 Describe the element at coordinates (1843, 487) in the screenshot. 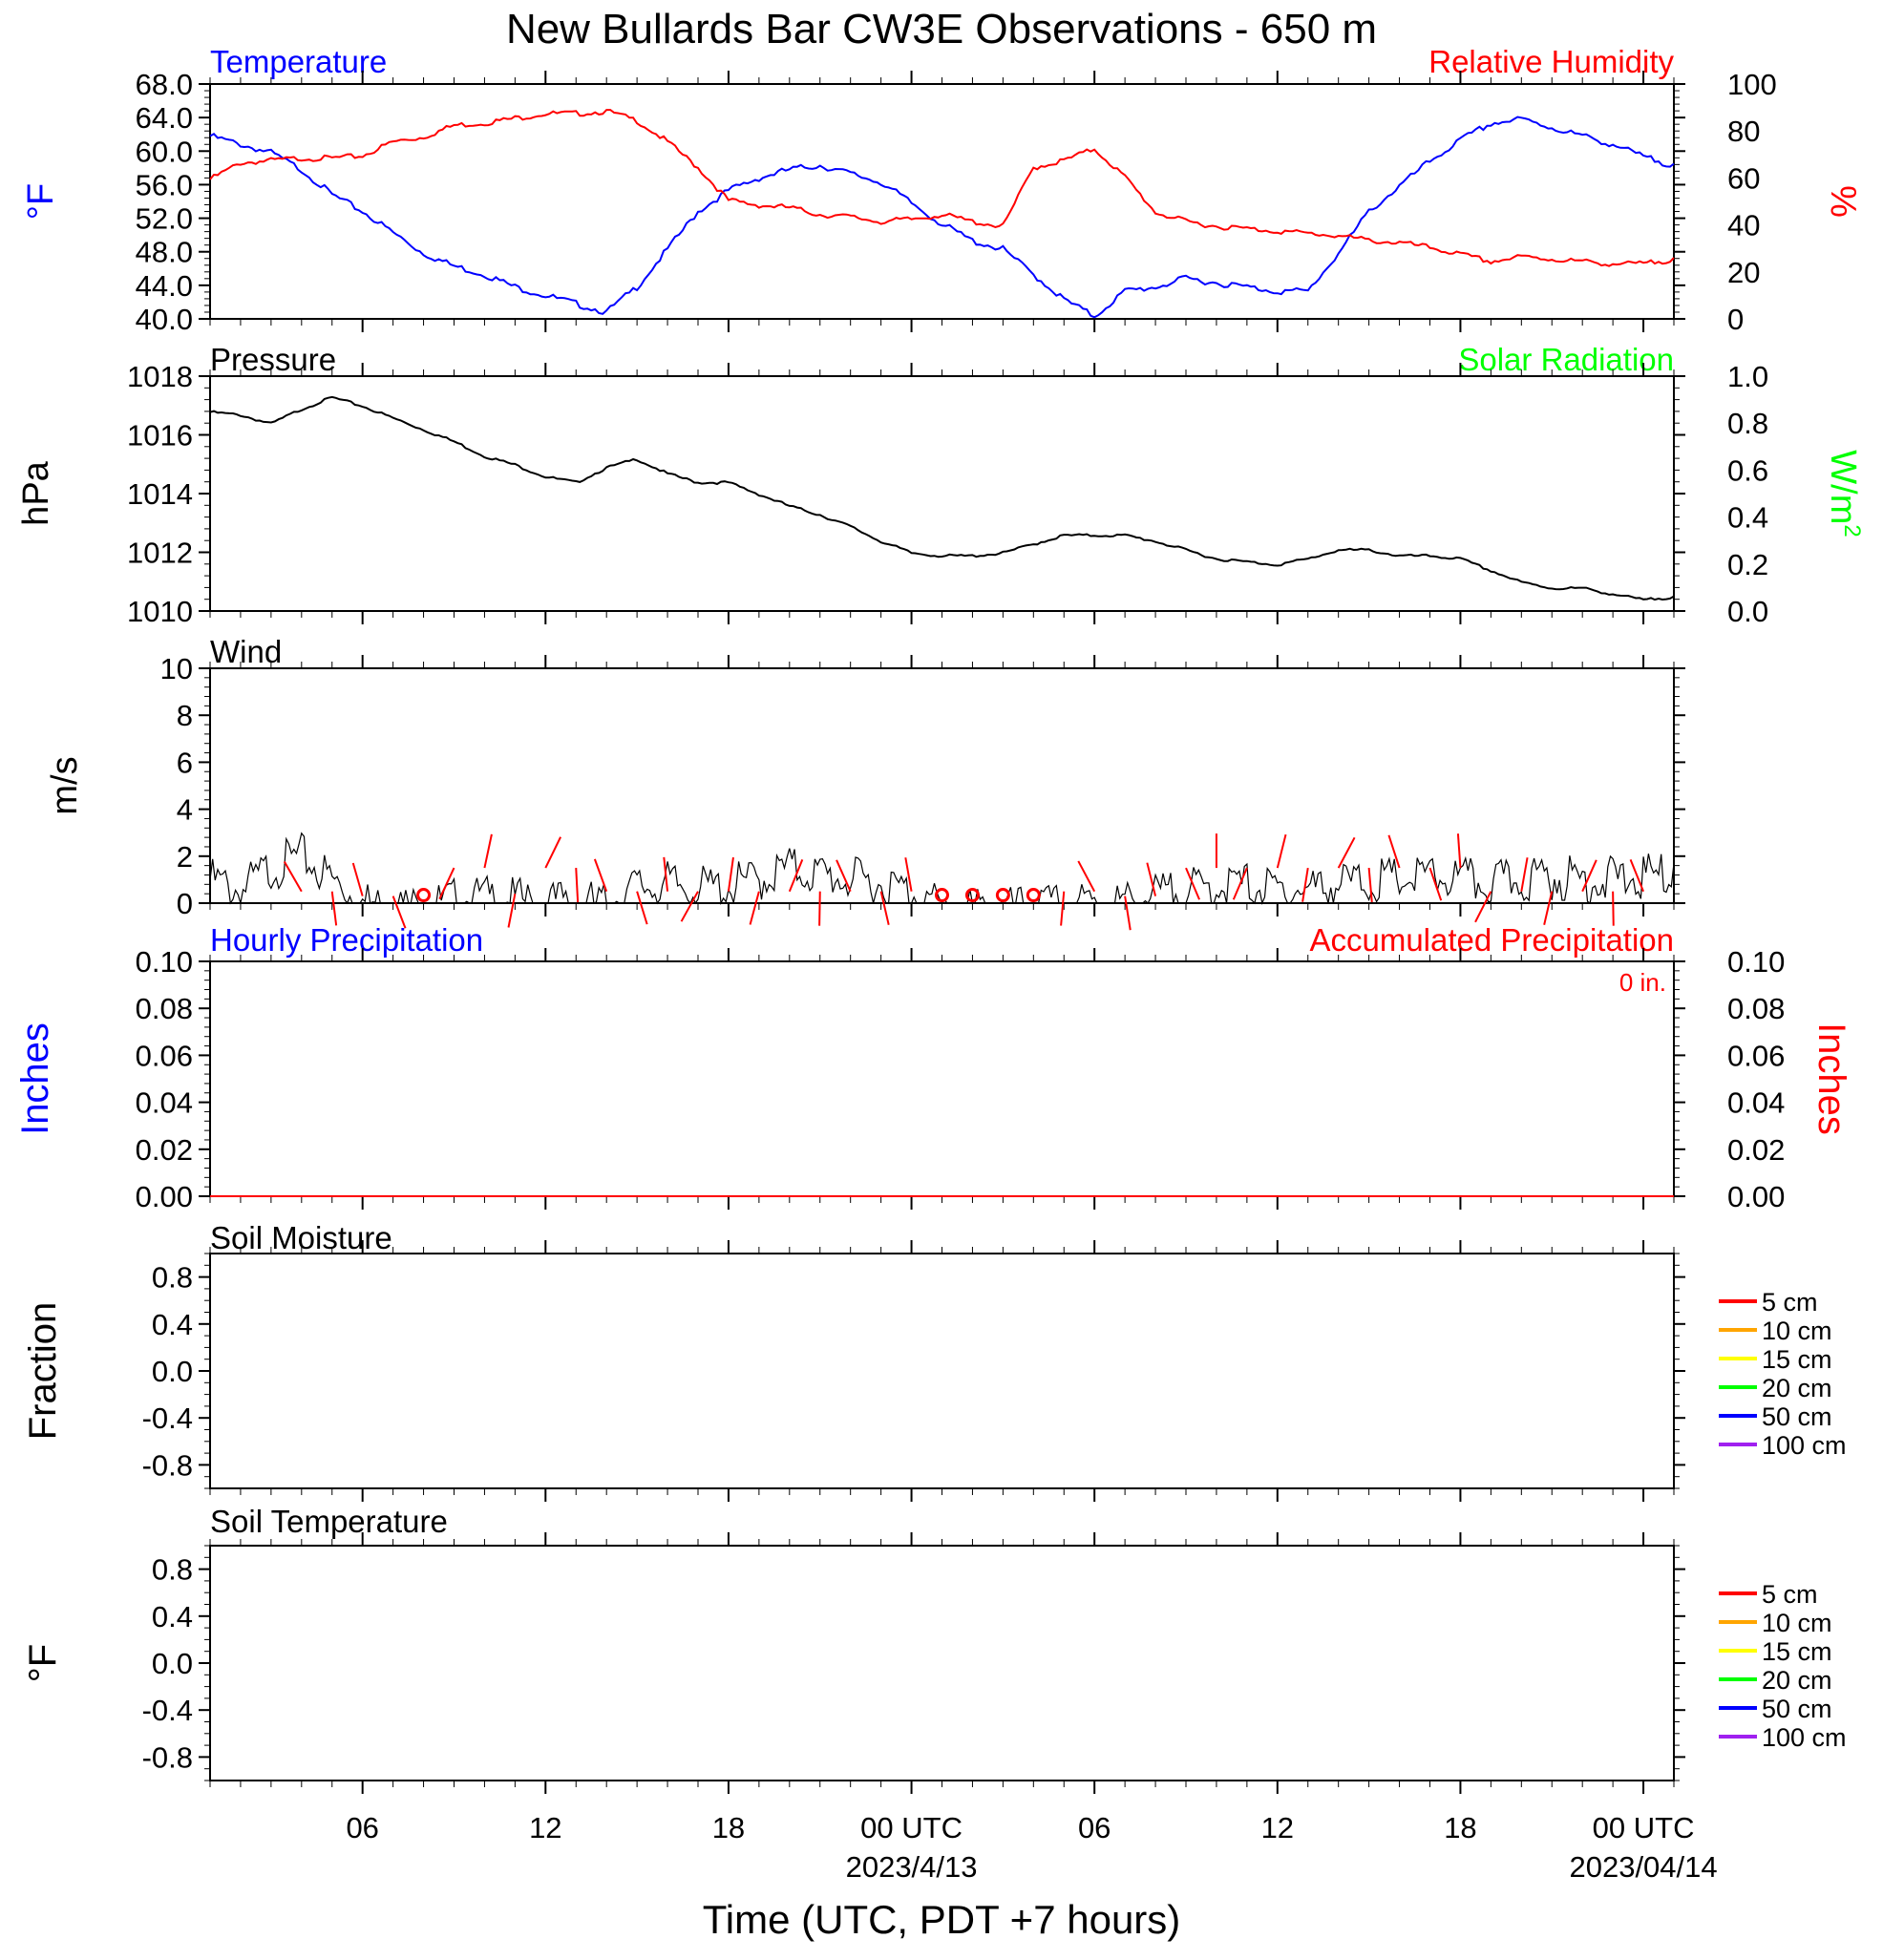

I see `solar-unit-base: W/m` at that location.